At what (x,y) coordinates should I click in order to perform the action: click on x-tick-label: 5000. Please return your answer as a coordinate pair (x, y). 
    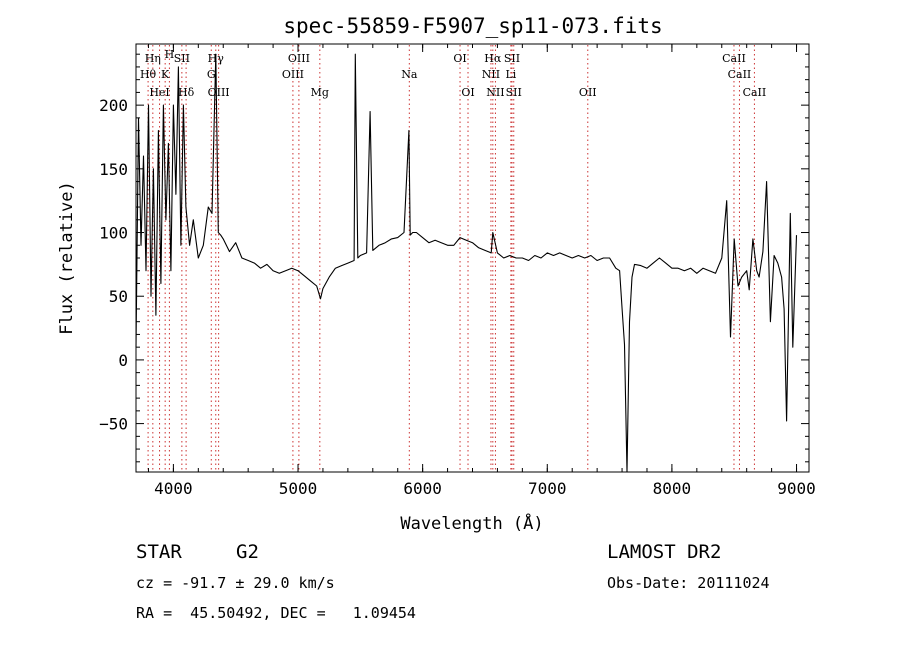
    Looking at the image, I should click on (298, 488).